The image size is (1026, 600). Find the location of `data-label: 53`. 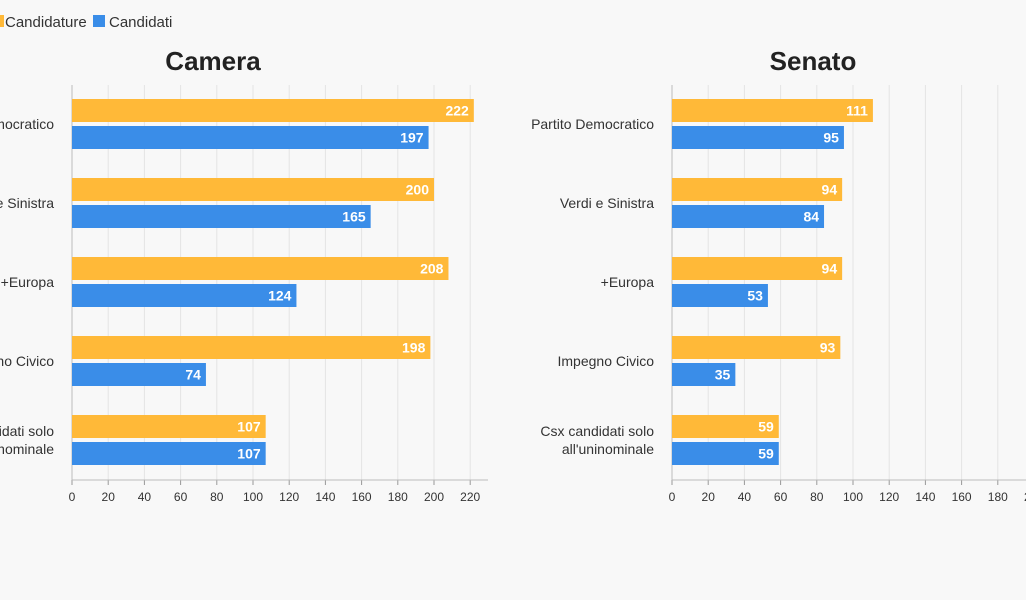

data-label: 53 is located at coordinates (755, 296).